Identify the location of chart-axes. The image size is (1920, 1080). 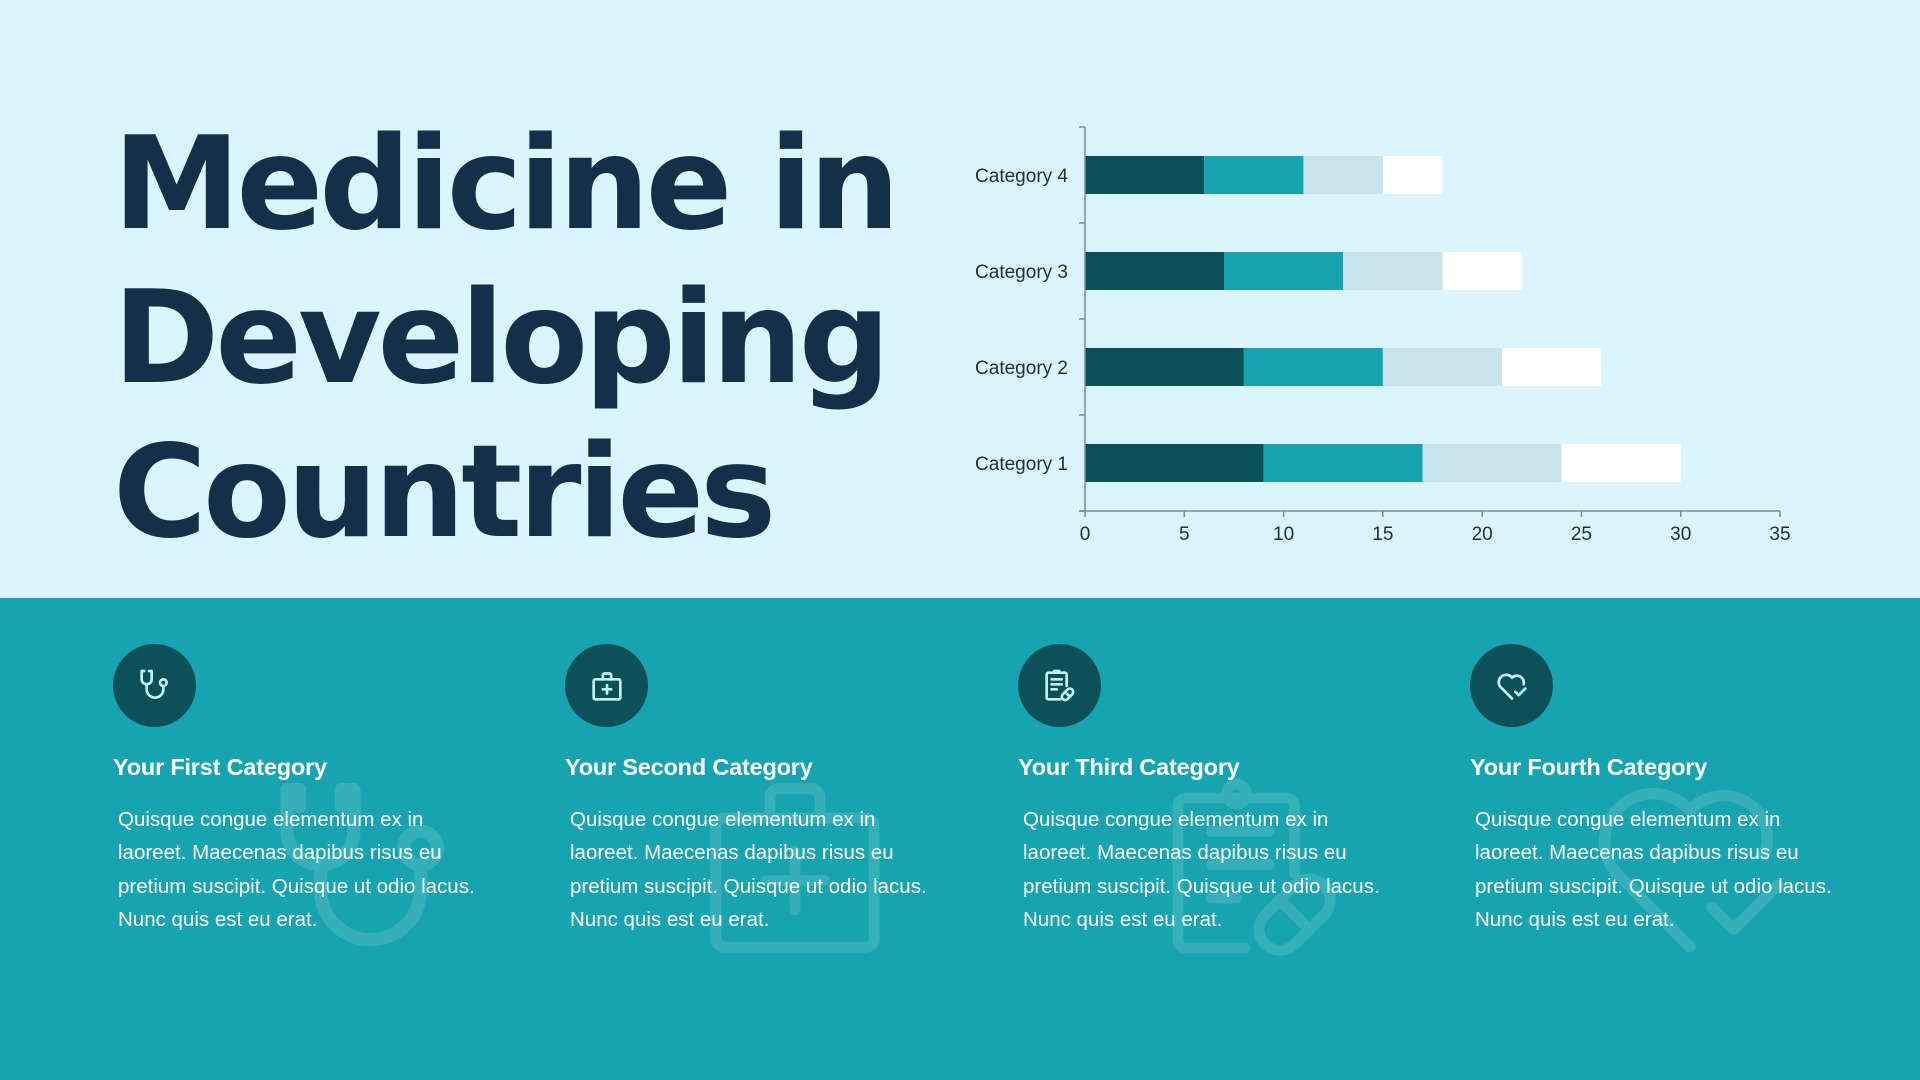
(1430, 321).